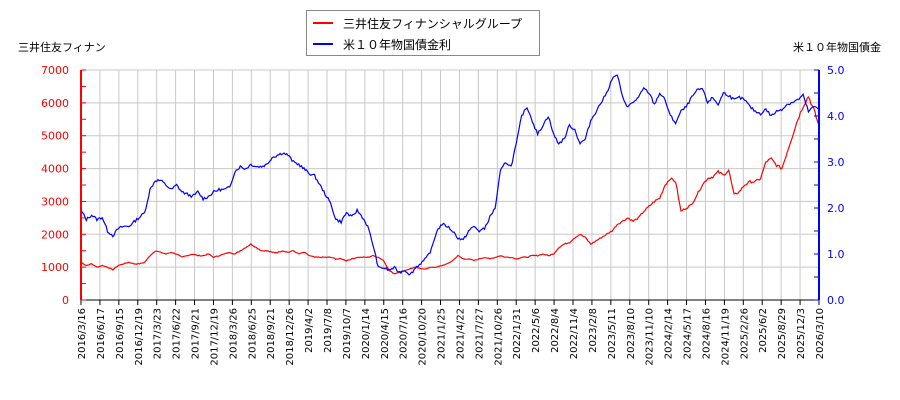 This screenshot has width=900, height=400. Describe the element at coordinates (139, 337) in the screenshot. I see `x-tick-label: 2016/12/19` at that location.